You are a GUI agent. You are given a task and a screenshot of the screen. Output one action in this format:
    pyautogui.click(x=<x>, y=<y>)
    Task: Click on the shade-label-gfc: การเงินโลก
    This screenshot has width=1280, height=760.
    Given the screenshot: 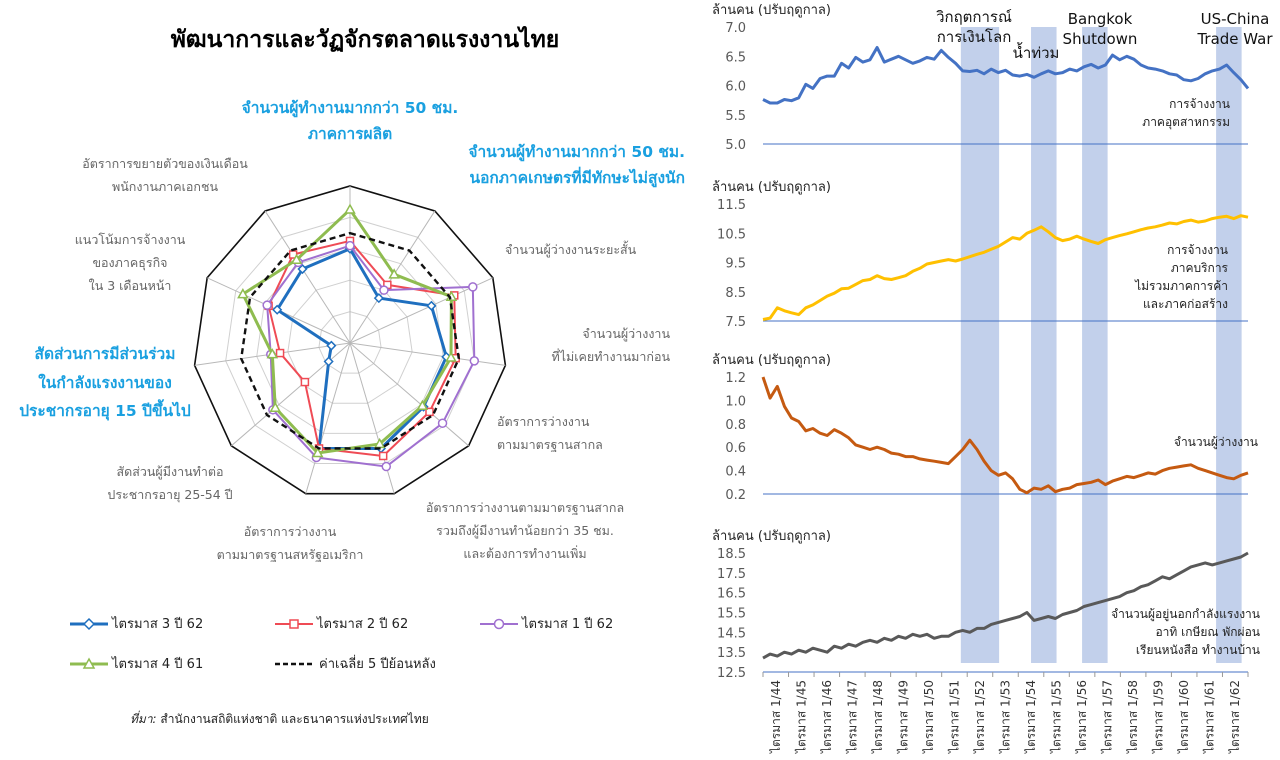 What is the action you would take?
    pyautogui.click(x=974, y=37)
    